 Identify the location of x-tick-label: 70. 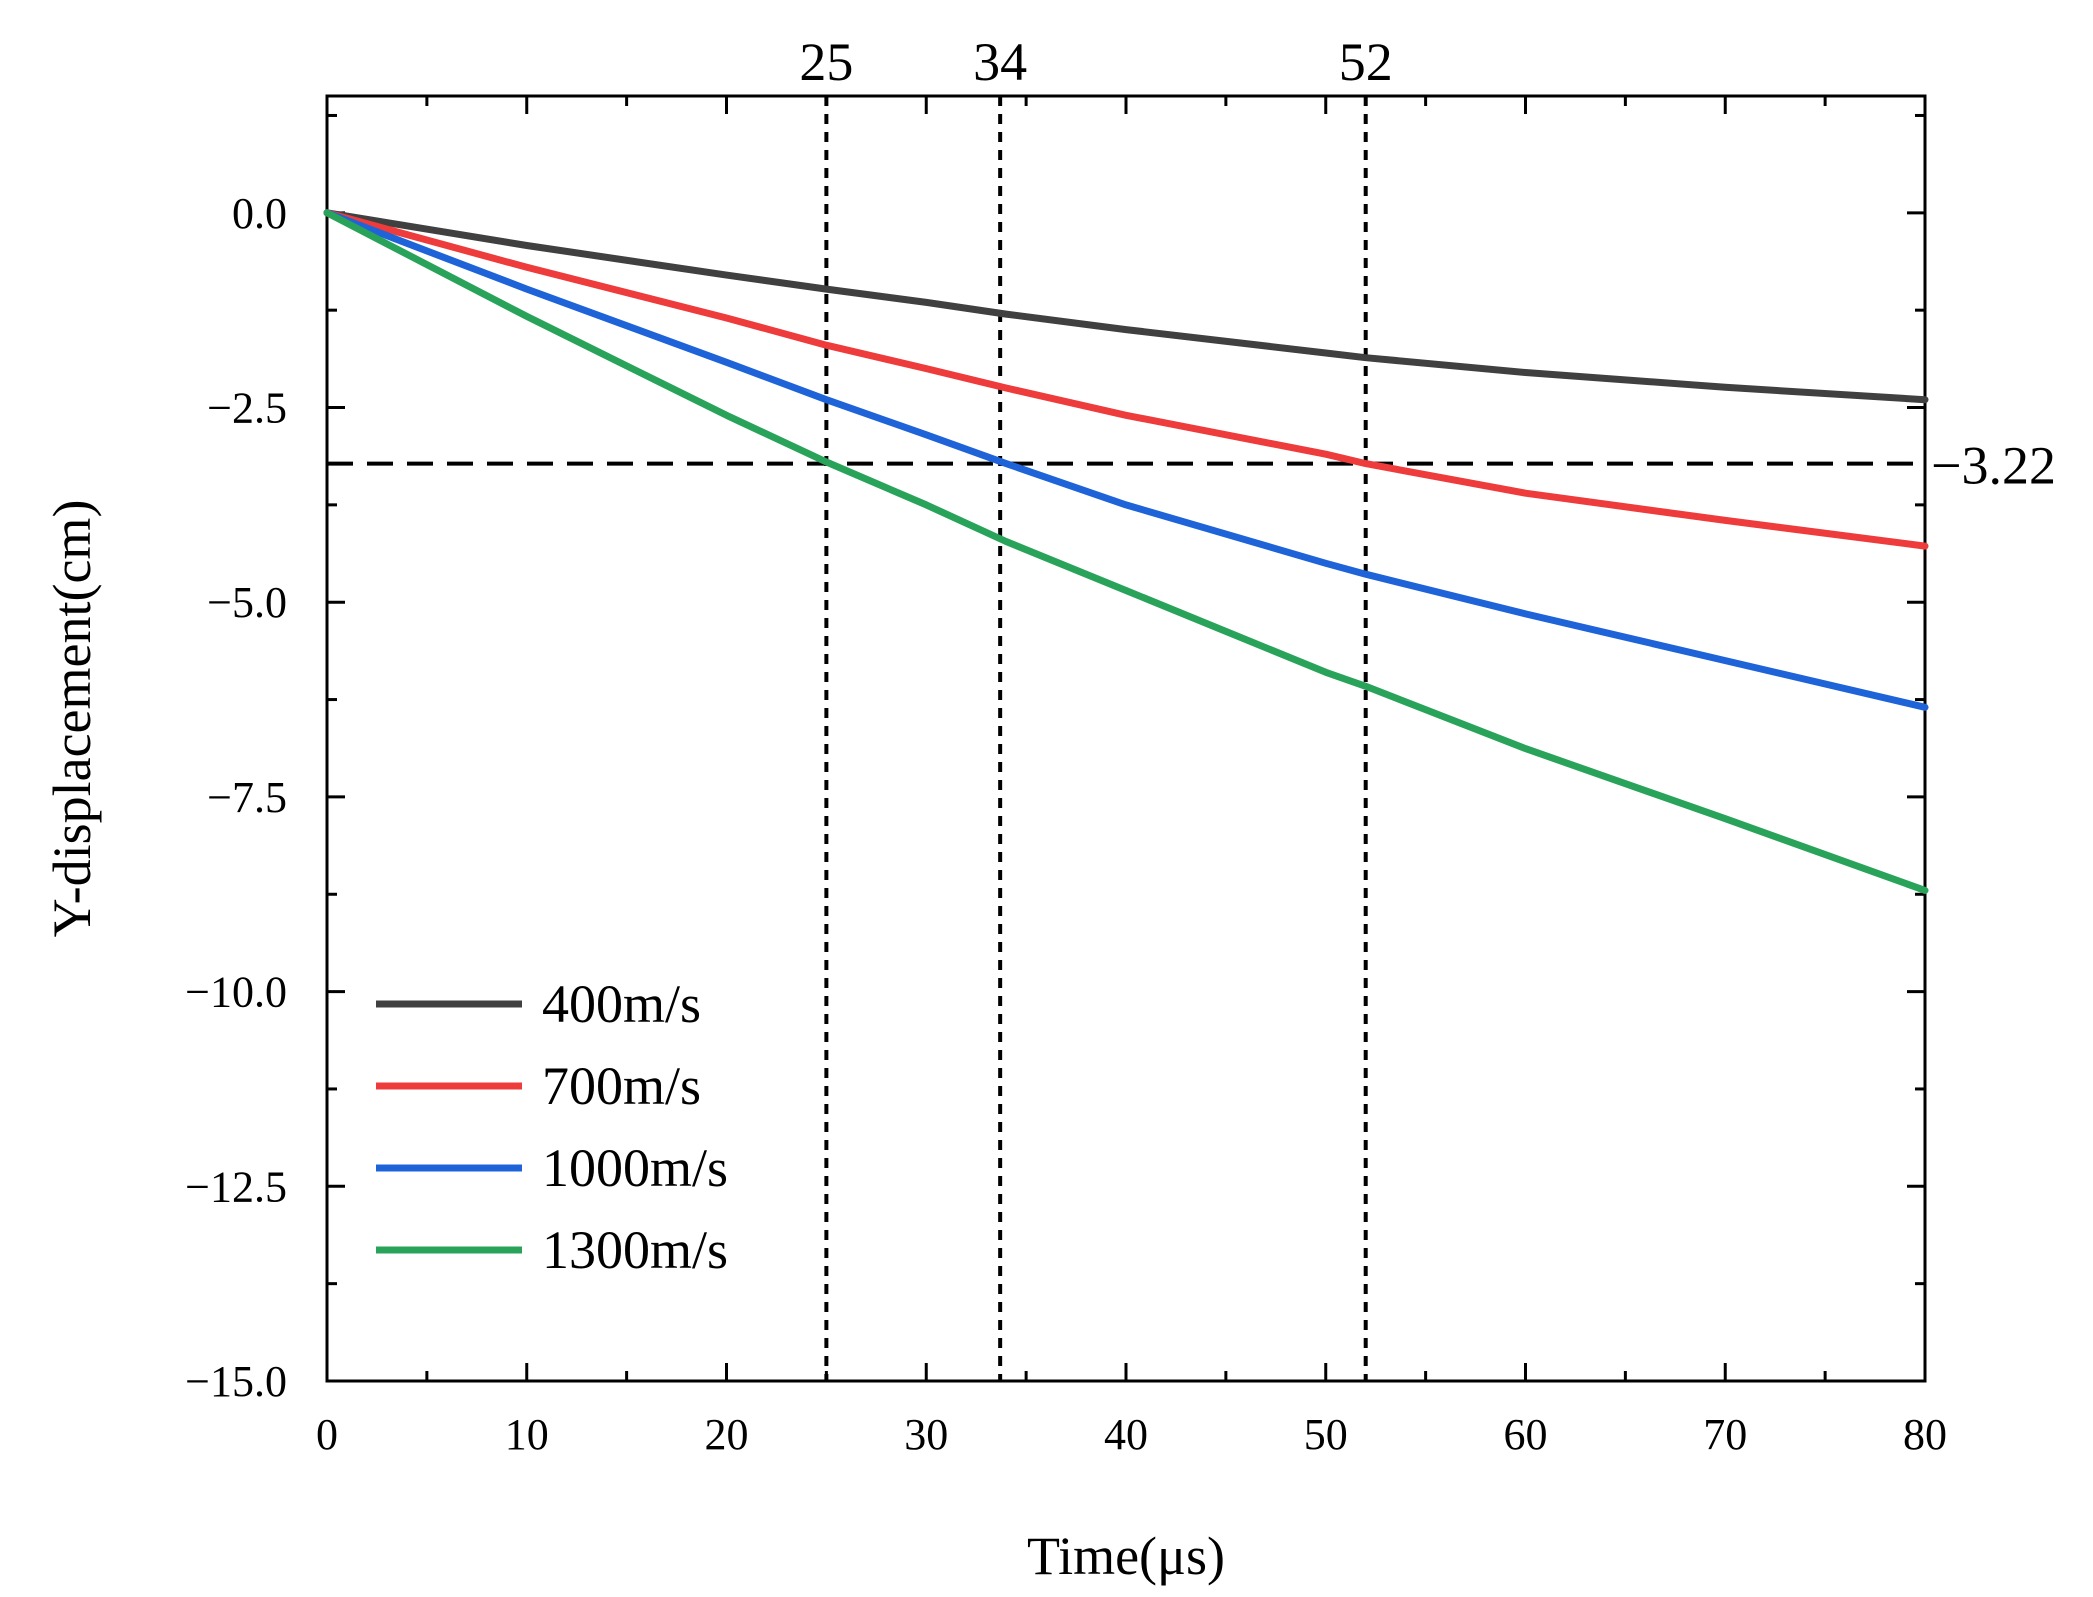
(1725, 1434).